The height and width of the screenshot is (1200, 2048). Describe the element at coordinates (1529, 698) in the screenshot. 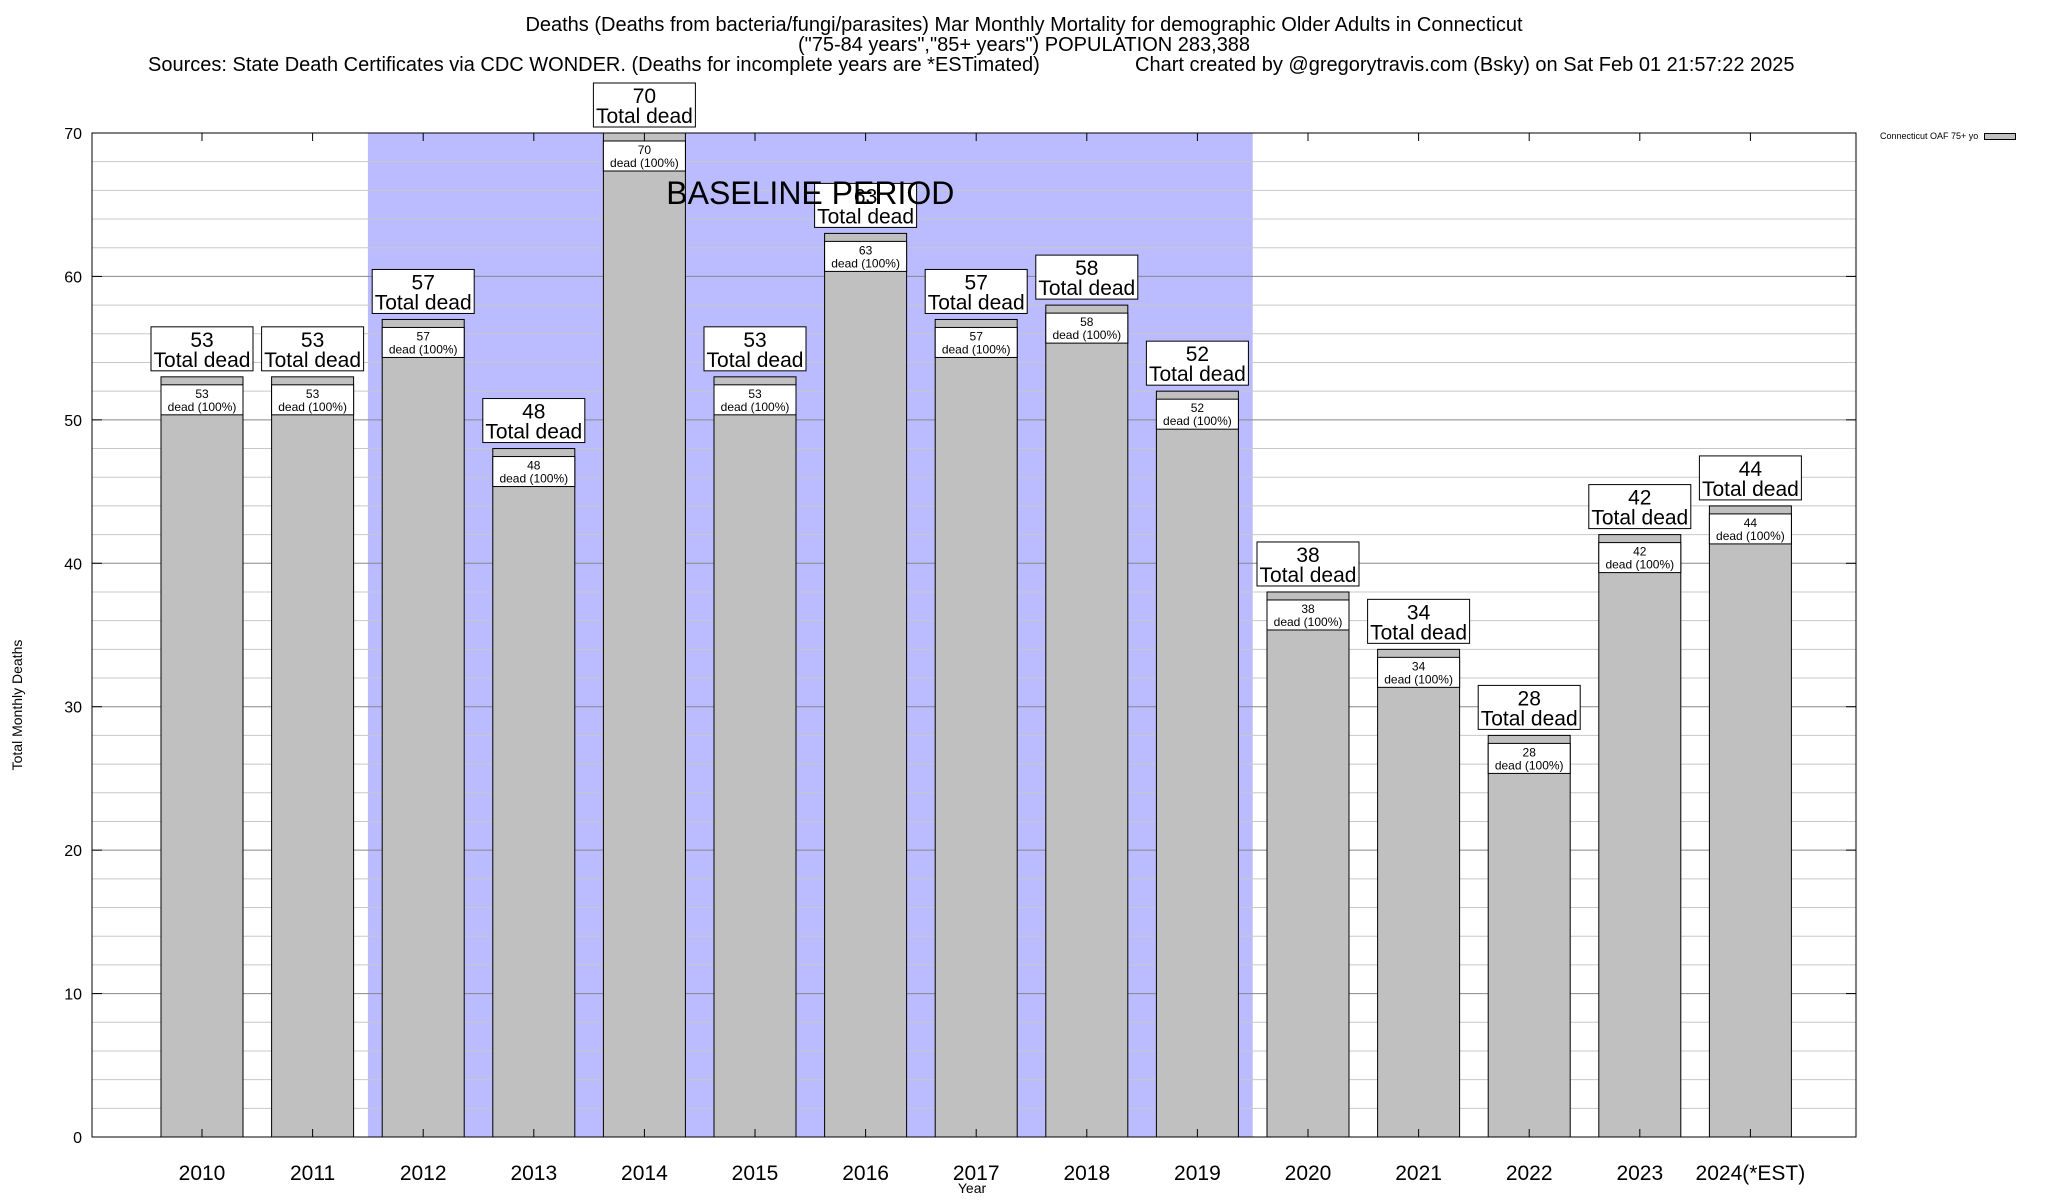

I see `bar-top-value: 28` at that location.